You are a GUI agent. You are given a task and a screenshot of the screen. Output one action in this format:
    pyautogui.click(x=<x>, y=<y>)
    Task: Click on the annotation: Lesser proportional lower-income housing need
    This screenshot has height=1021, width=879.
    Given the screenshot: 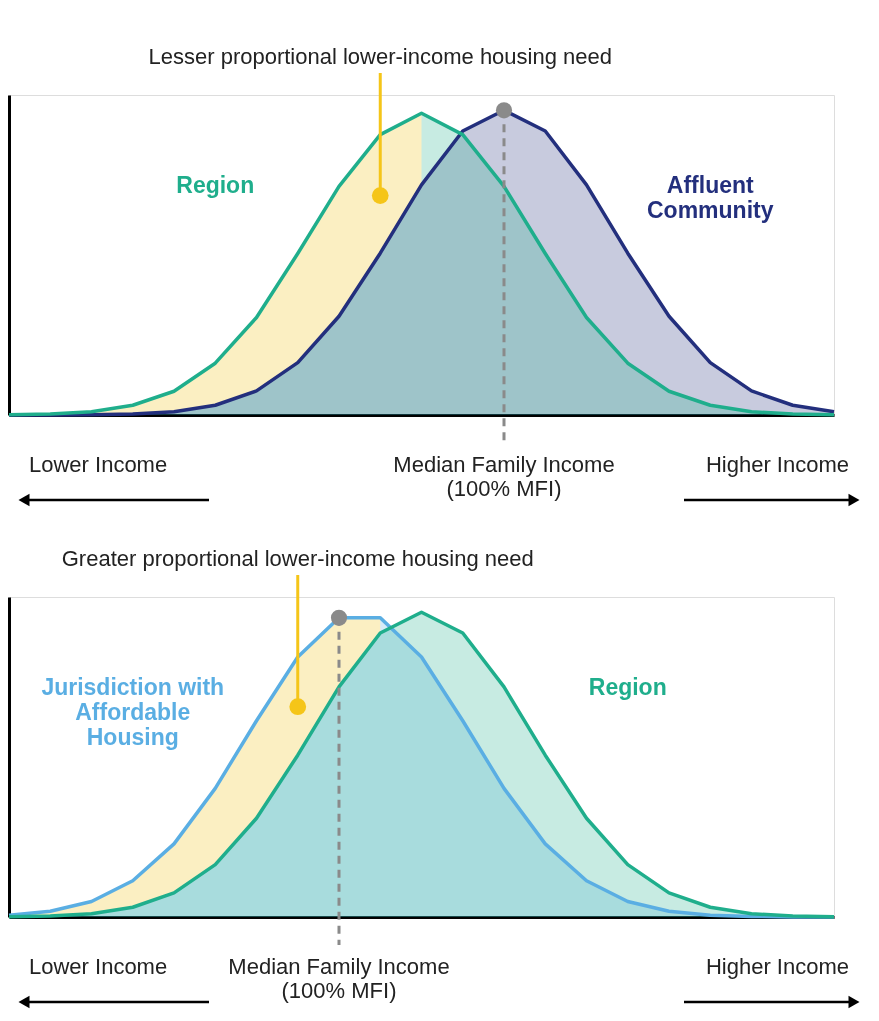 What is the action you would take?
    pyautogui.click(x=380, y=56)
    